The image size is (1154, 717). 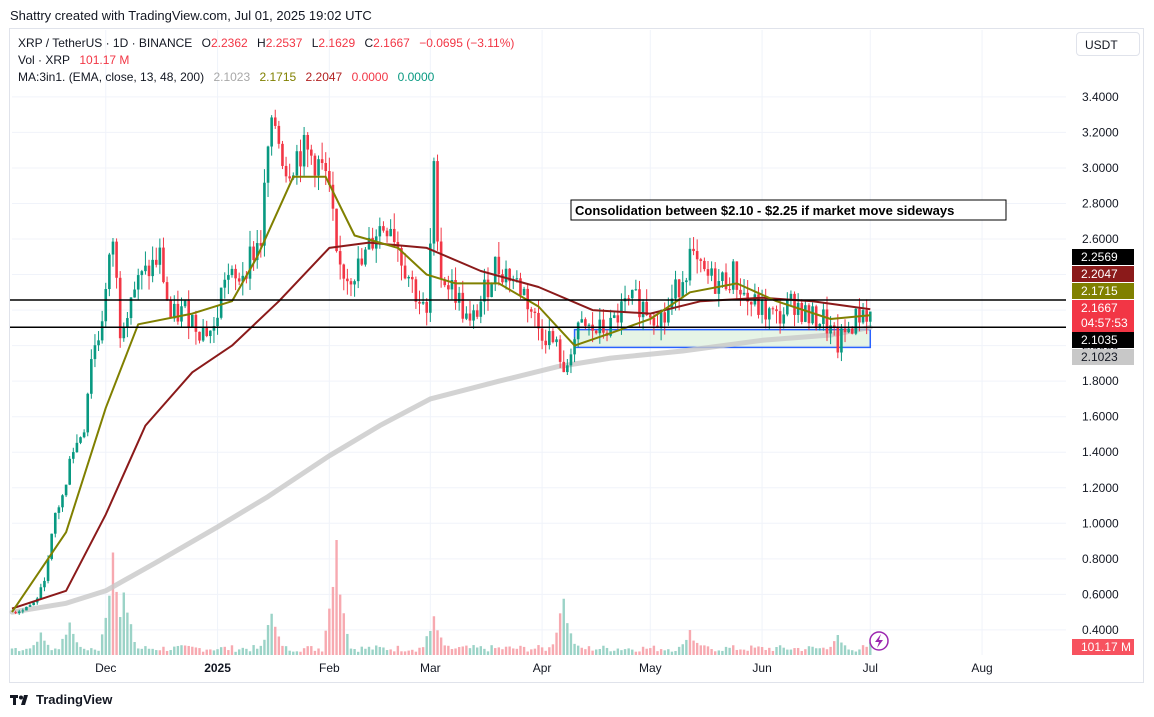 What do you see at coordinates (217, 668) in the screenshot?
I see `x-tick-label: 2025` at bounding box center [217, 668].